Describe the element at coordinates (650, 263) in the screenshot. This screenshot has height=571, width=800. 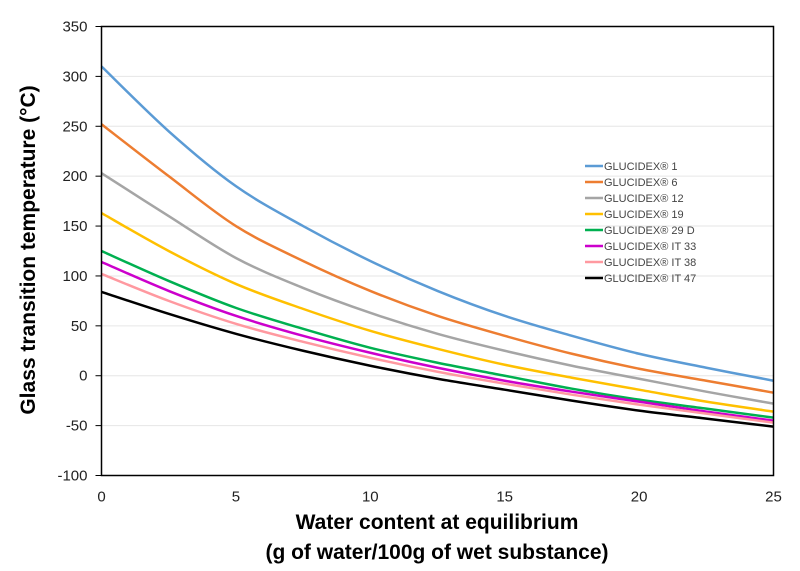
I see `legend-label: GLUCIDEX® IT 38` at that location.